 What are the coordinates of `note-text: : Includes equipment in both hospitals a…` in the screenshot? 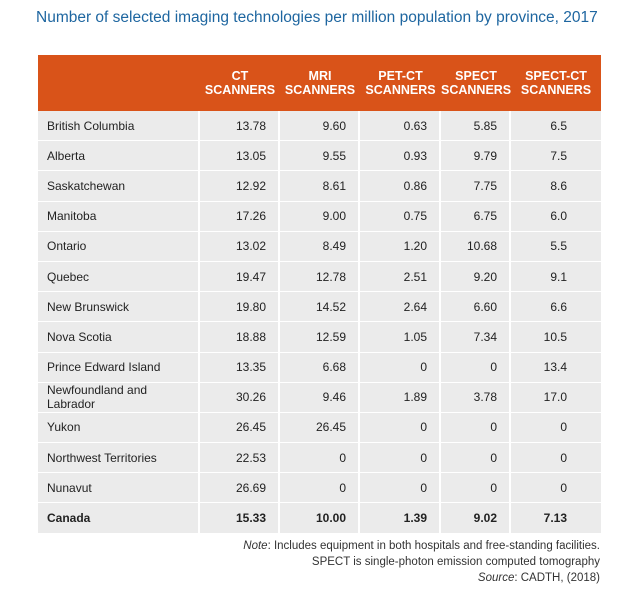 It's located at (433, 546).